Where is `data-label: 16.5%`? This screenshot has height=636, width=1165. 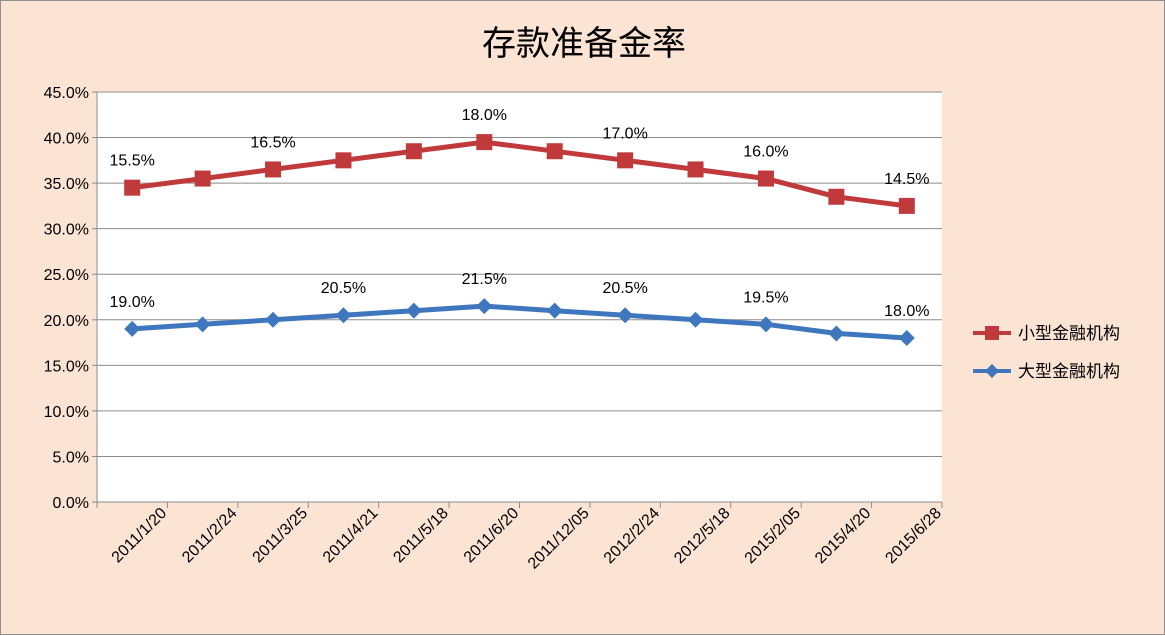
data-label: 16.5% is located at coordinates (272, 142).